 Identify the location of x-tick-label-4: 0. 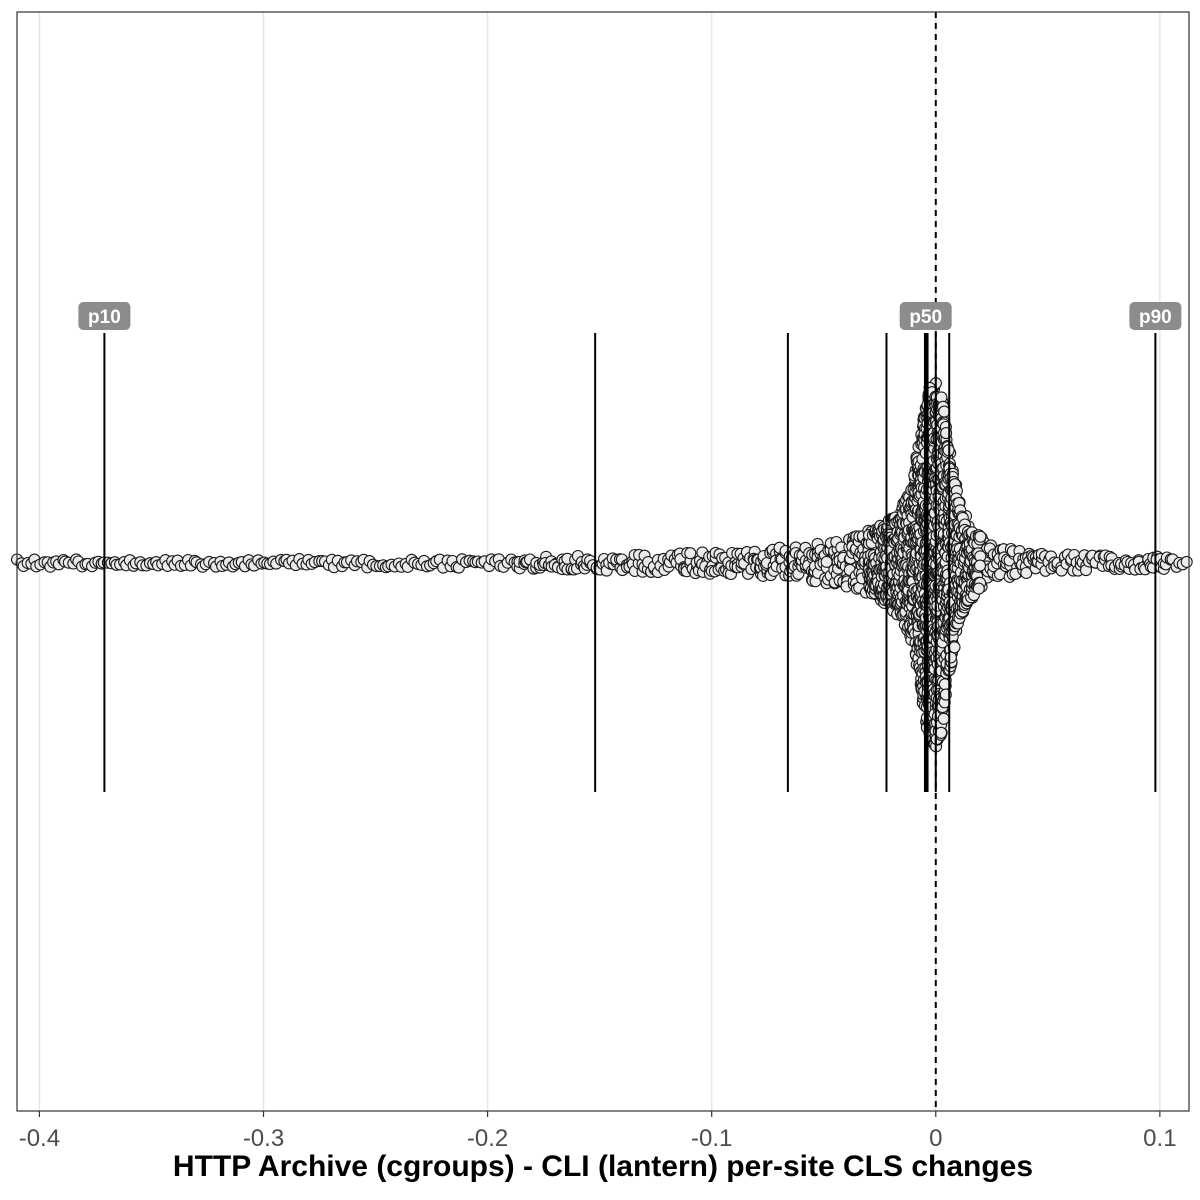
(935, 1138).